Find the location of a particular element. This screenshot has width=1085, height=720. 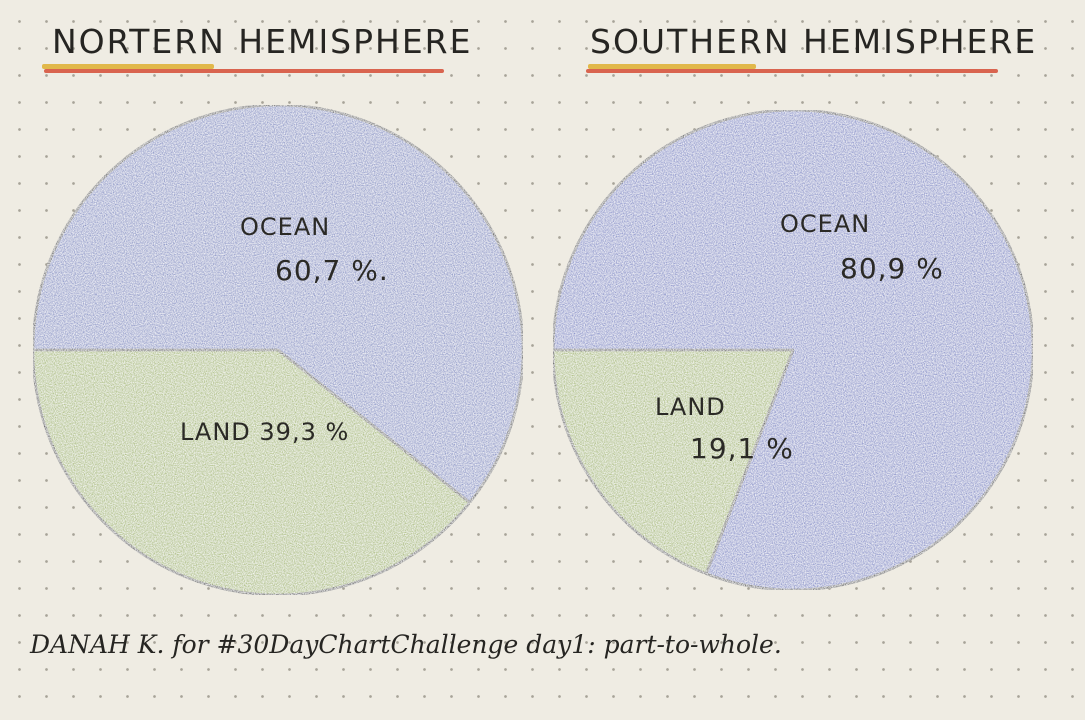

north-slice-land is located at coordinates (251, 472).